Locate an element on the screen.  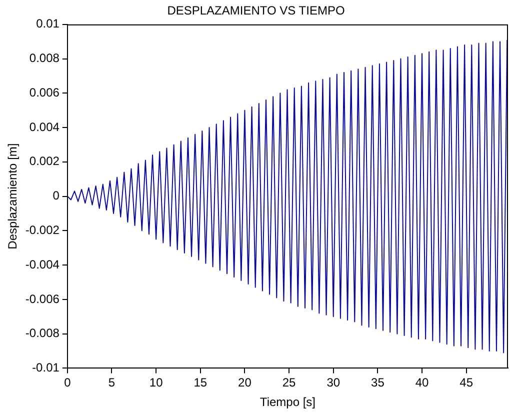
y-tick-label: 0.002 is located at coordinates (44, 161).